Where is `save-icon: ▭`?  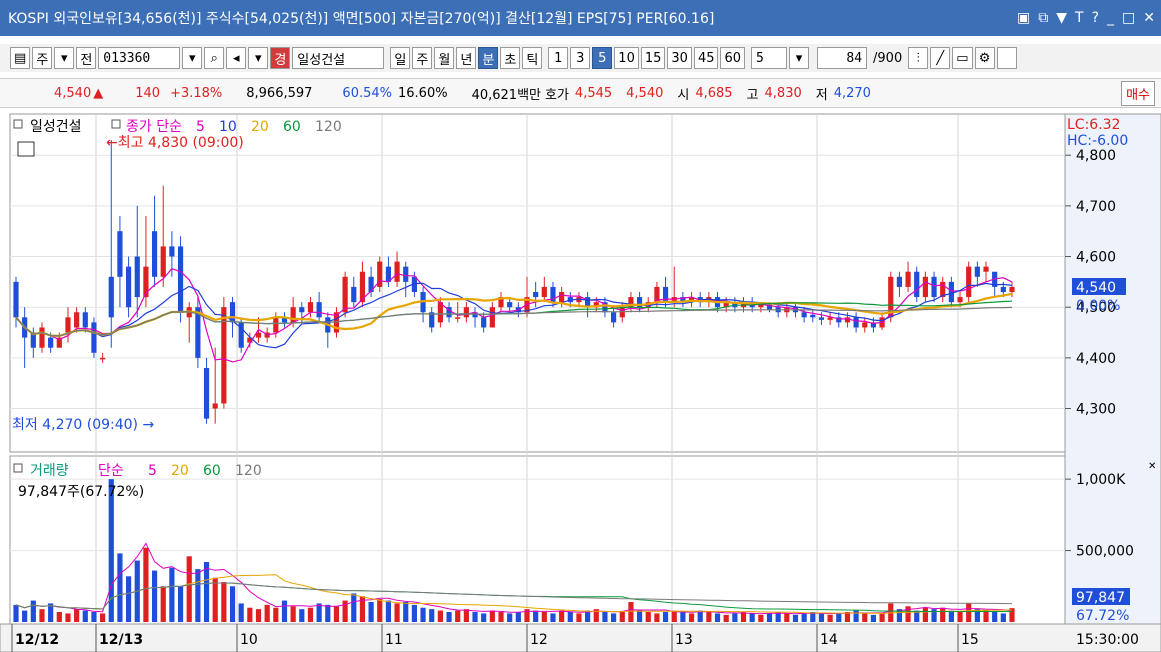 save-icon: ▭ is located at coordinates (962, 58).